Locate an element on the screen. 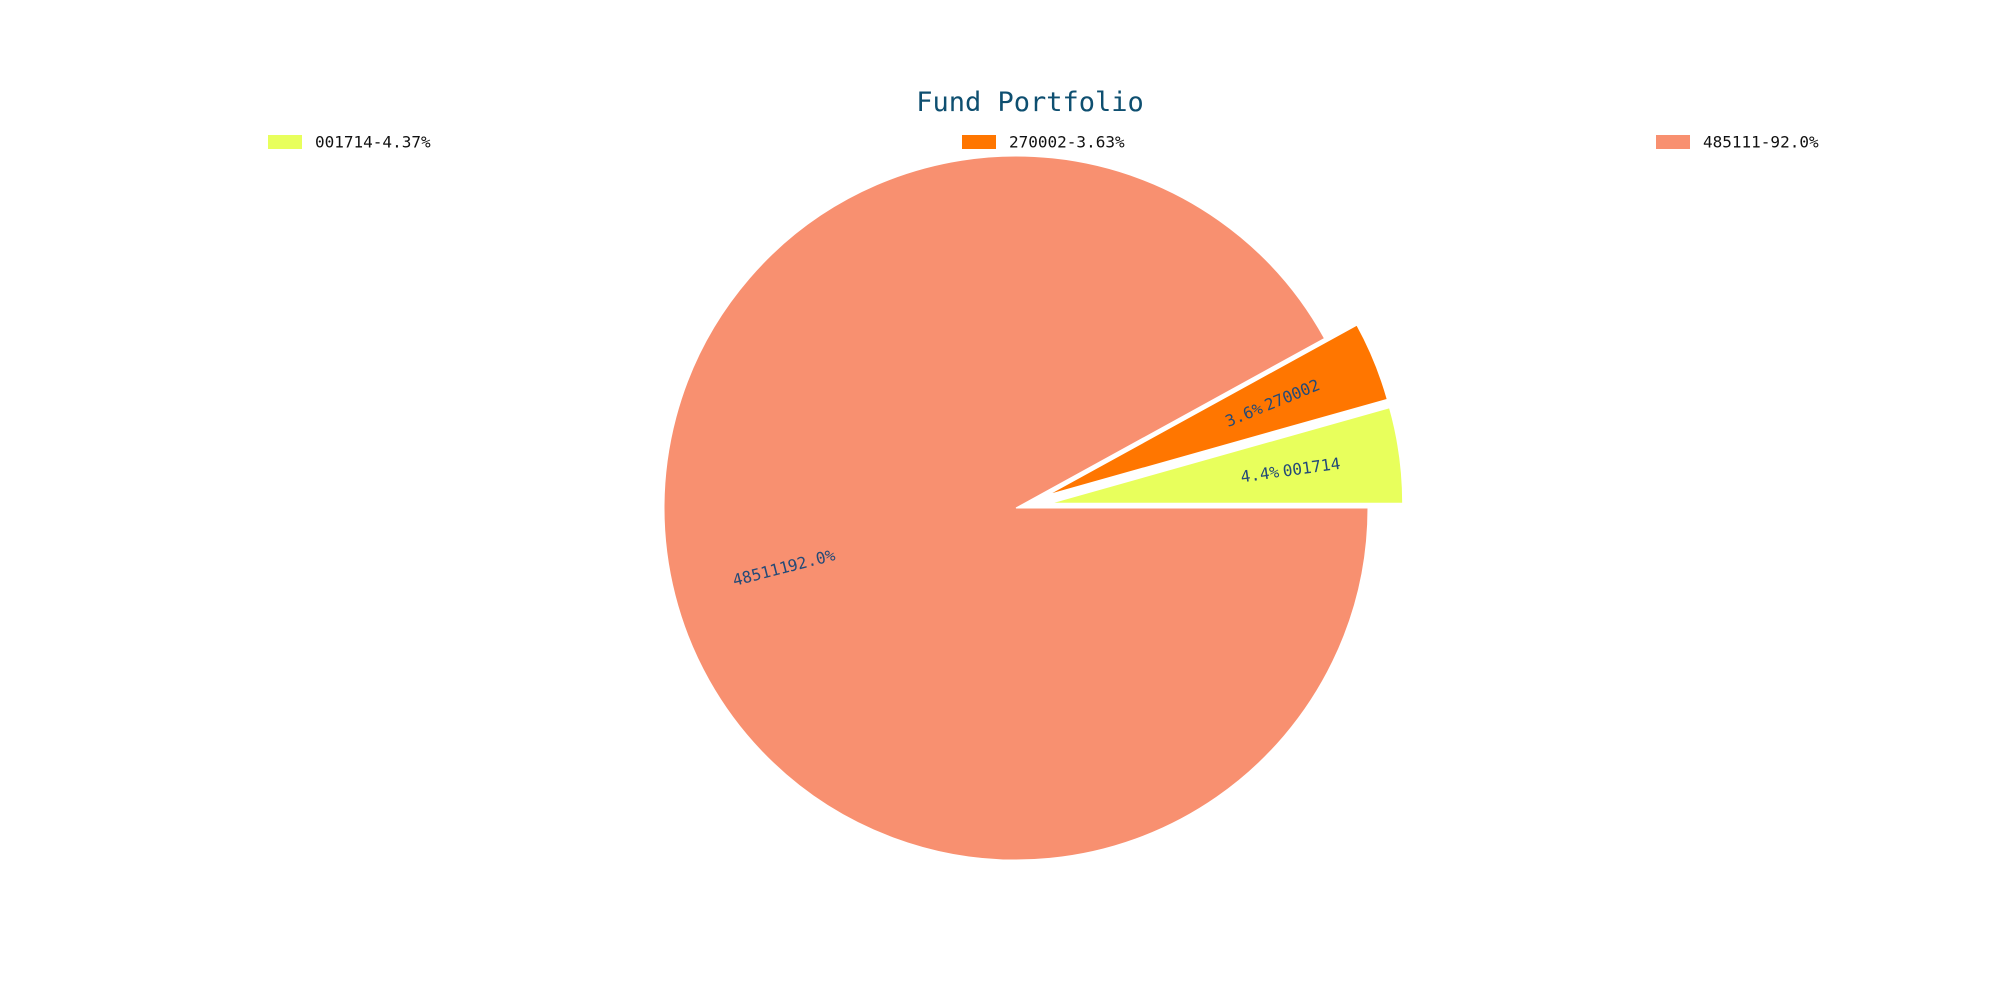  legend: 001714-4.37% 270002-3.63% 485111-92.0% is located at coordinates (1043, 142).